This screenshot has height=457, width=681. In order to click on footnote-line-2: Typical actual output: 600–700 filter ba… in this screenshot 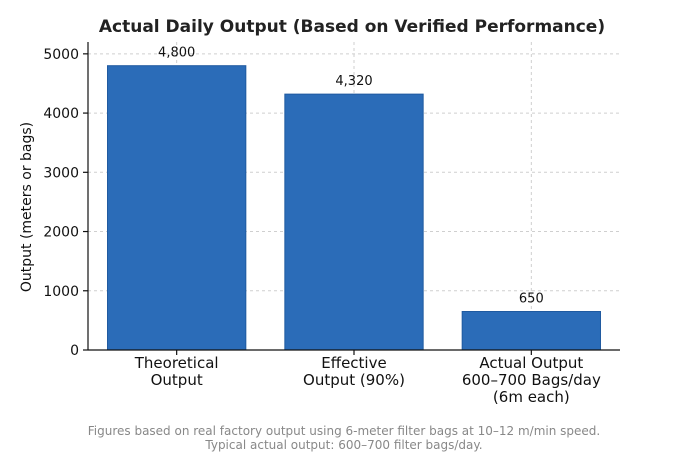, I will do `click(343, 445)`.